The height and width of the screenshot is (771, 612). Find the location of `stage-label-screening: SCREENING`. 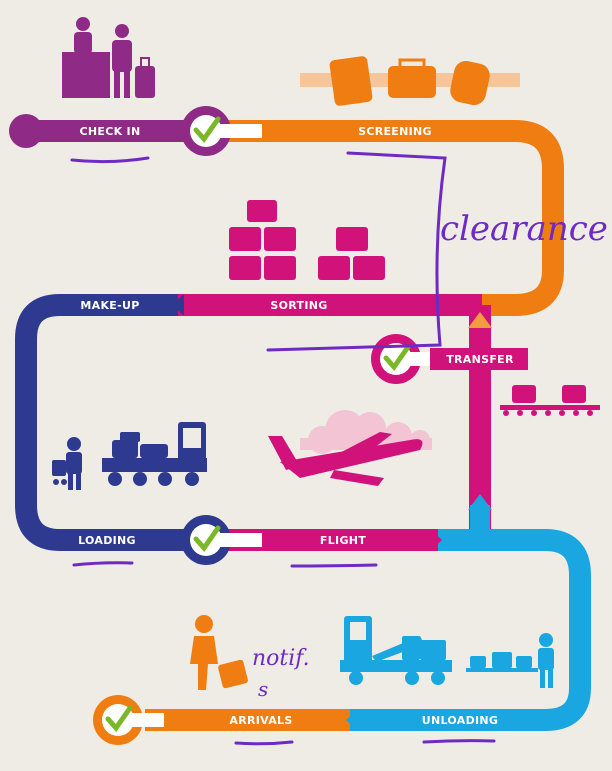

stage-label-screening: SCREENING is located at coordinates (395, 131).